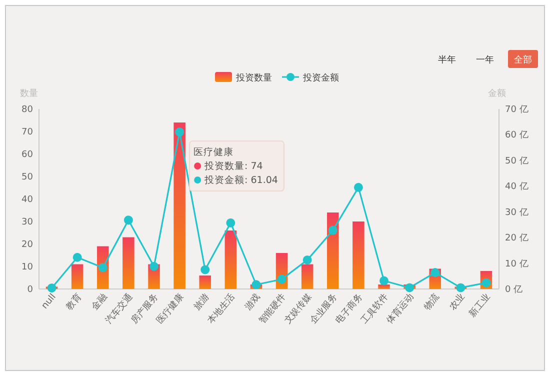  What do you see at coordinates (516, 212) in the screenshot?
I see `y2-tick-label: 30 亿` at bounding box center [516, 212].